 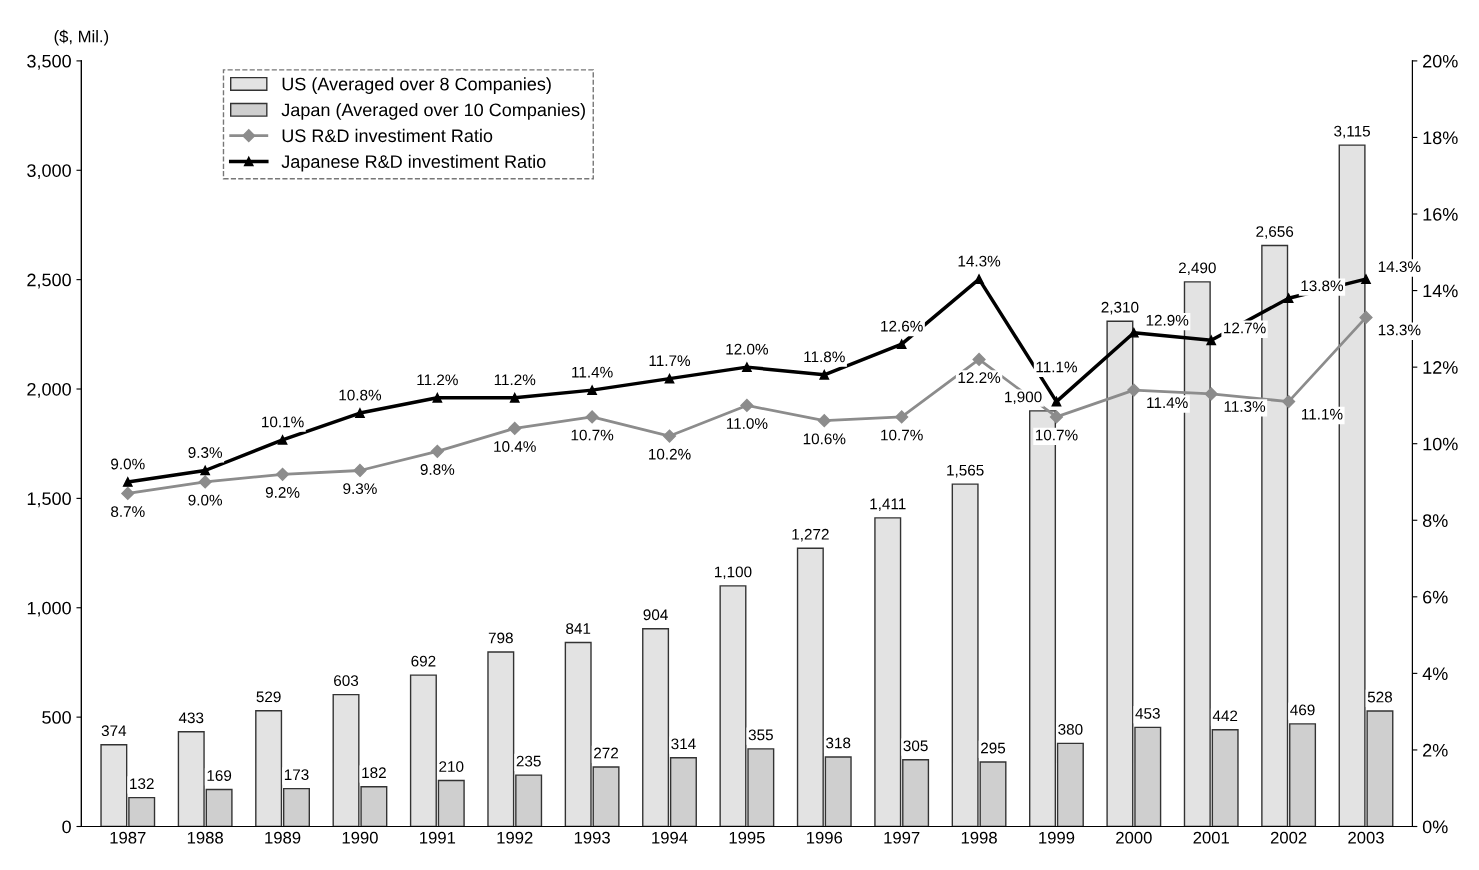 What do you see at coordinates (902, 837) in the screenshot?
I see `x-tick-label: 1997` at bounding box center [902, 837].